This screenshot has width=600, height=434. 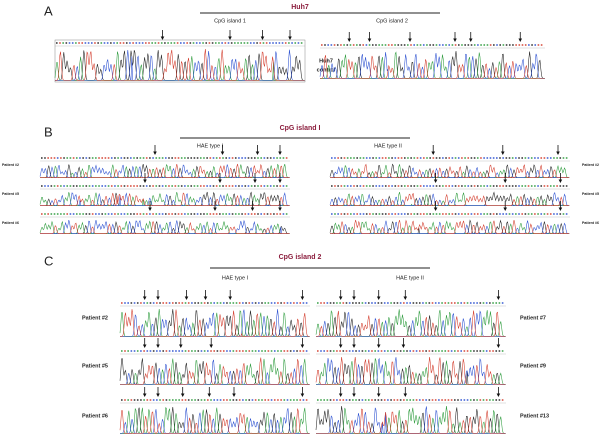 I want to click on panel-letter: B, so click(x=48, y=131).